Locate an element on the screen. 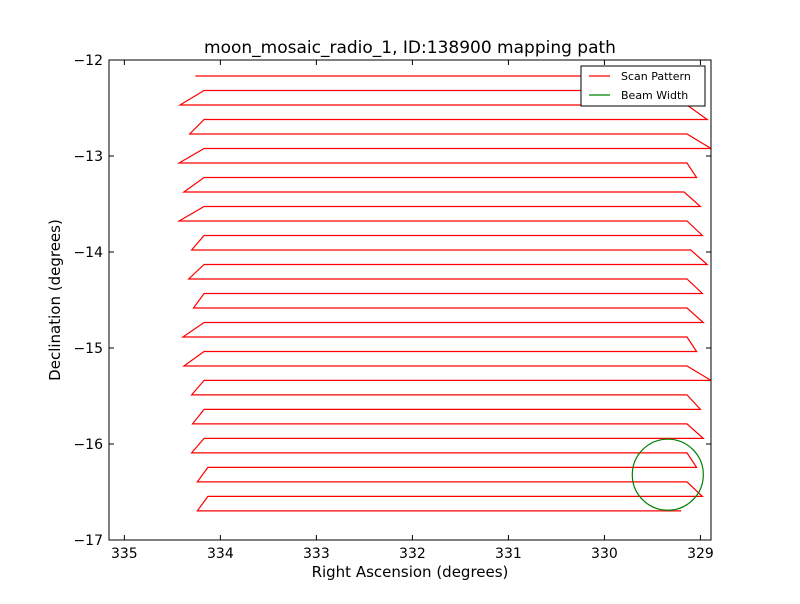 This screenshot has height=604, width=800. y-tick-label: −17 is located at coordinates (88, 541).